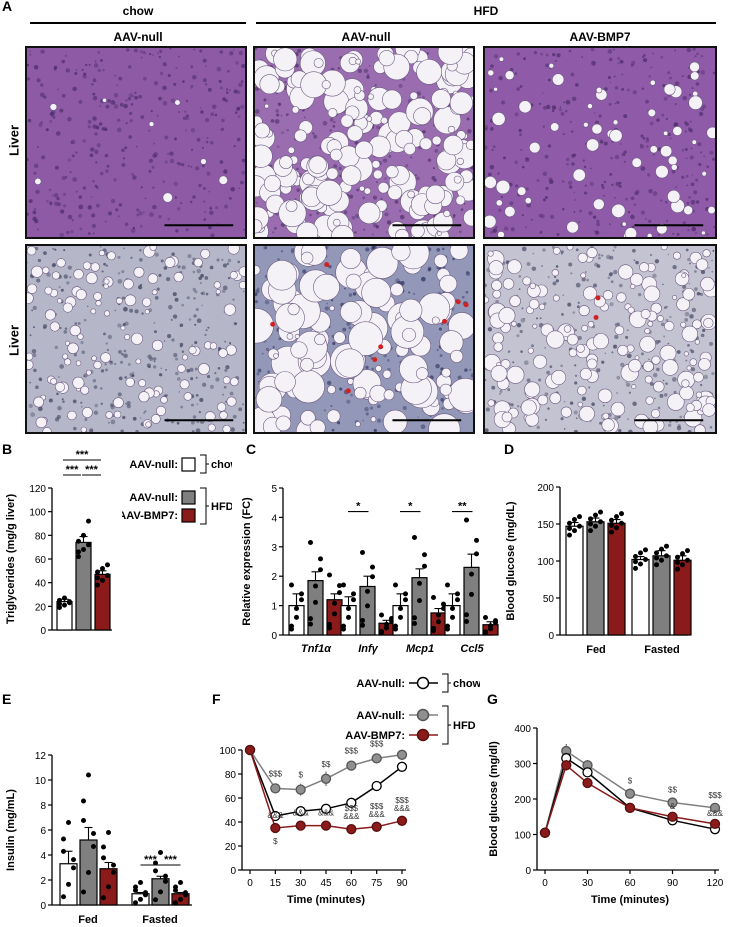 The width and height of the screenshot is (729, 927). I want to click on f-xtick-label: 0, so click(250, 883).